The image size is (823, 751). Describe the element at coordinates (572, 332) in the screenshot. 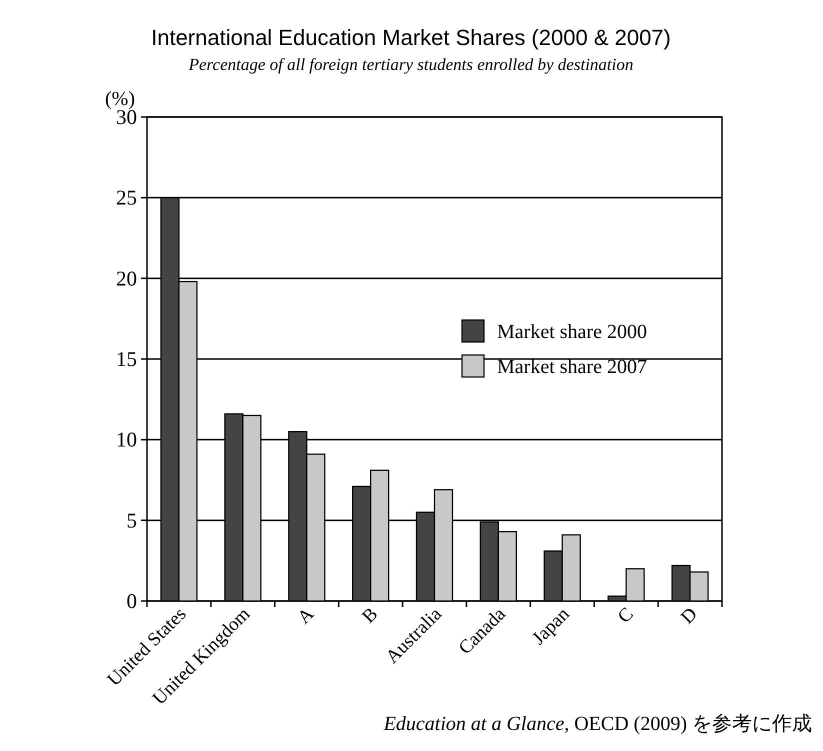

I see `legend-label: Market share 2000` at that location.